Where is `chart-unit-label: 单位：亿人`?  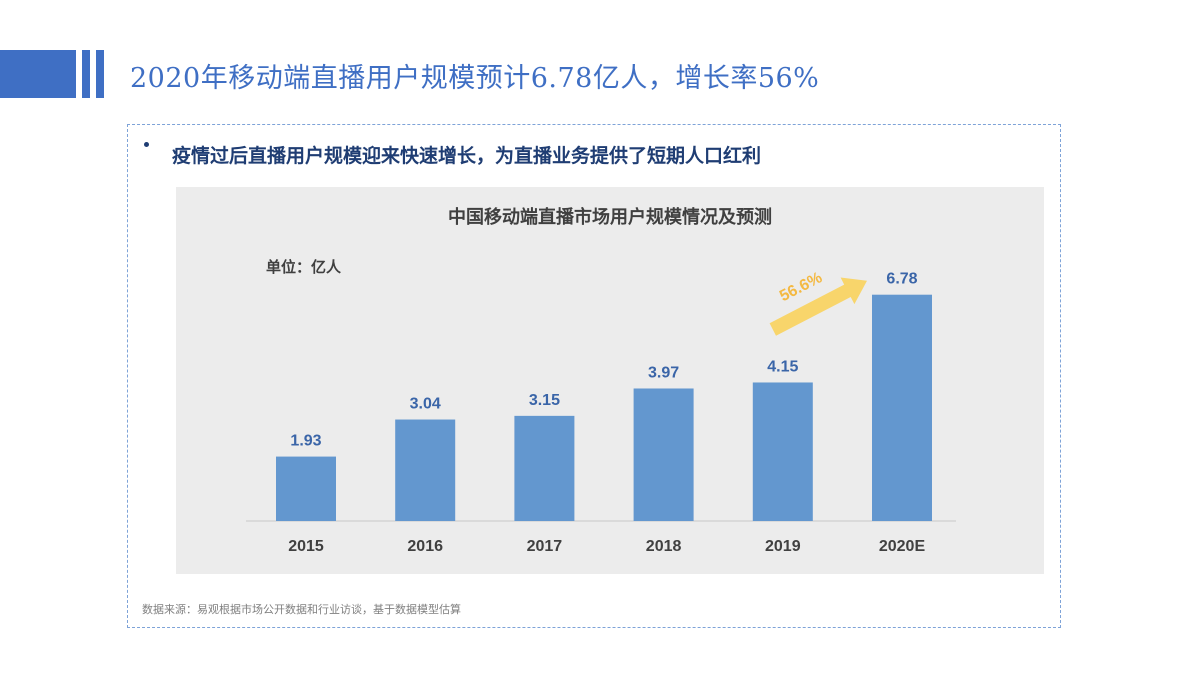
chart-unit-label: 单位：亿人 is located at coordinates (304, 267).